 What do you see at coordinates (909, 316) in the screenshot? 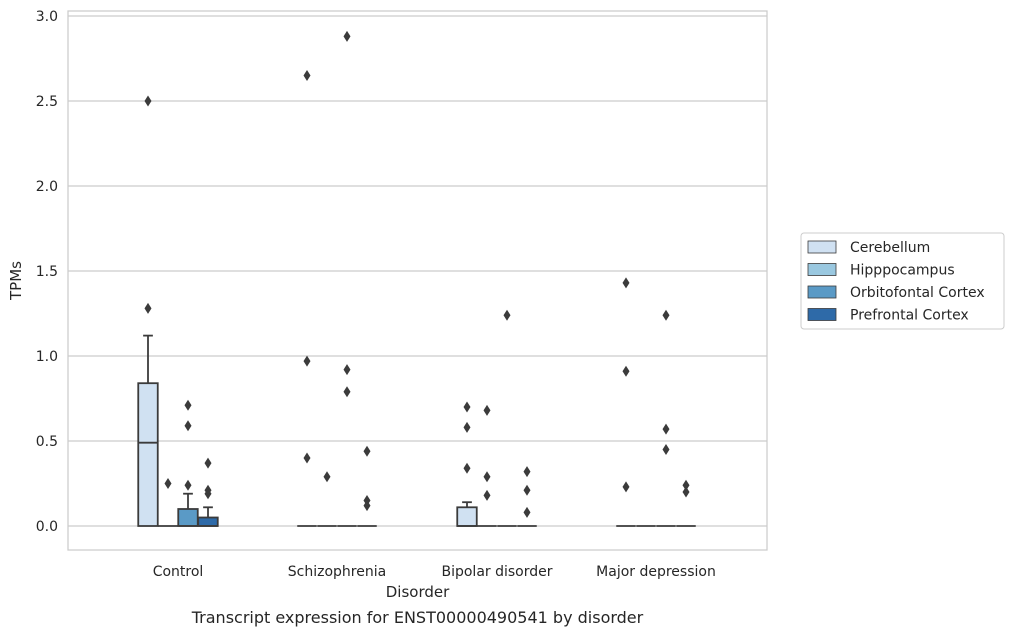
I see `legend-label: Prefrontal Cortex` at bounding box center [909, 316].